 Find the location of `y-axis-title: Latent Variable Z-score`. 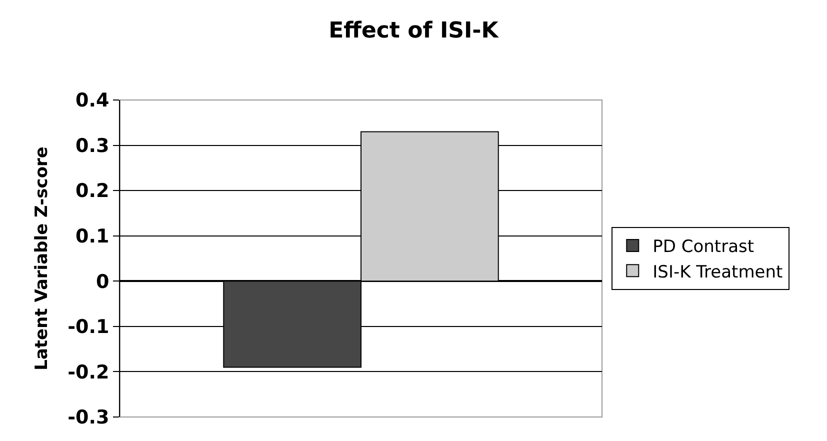

y-axis-title: Latent Variable Z-score is located at coordinates (42, 258).